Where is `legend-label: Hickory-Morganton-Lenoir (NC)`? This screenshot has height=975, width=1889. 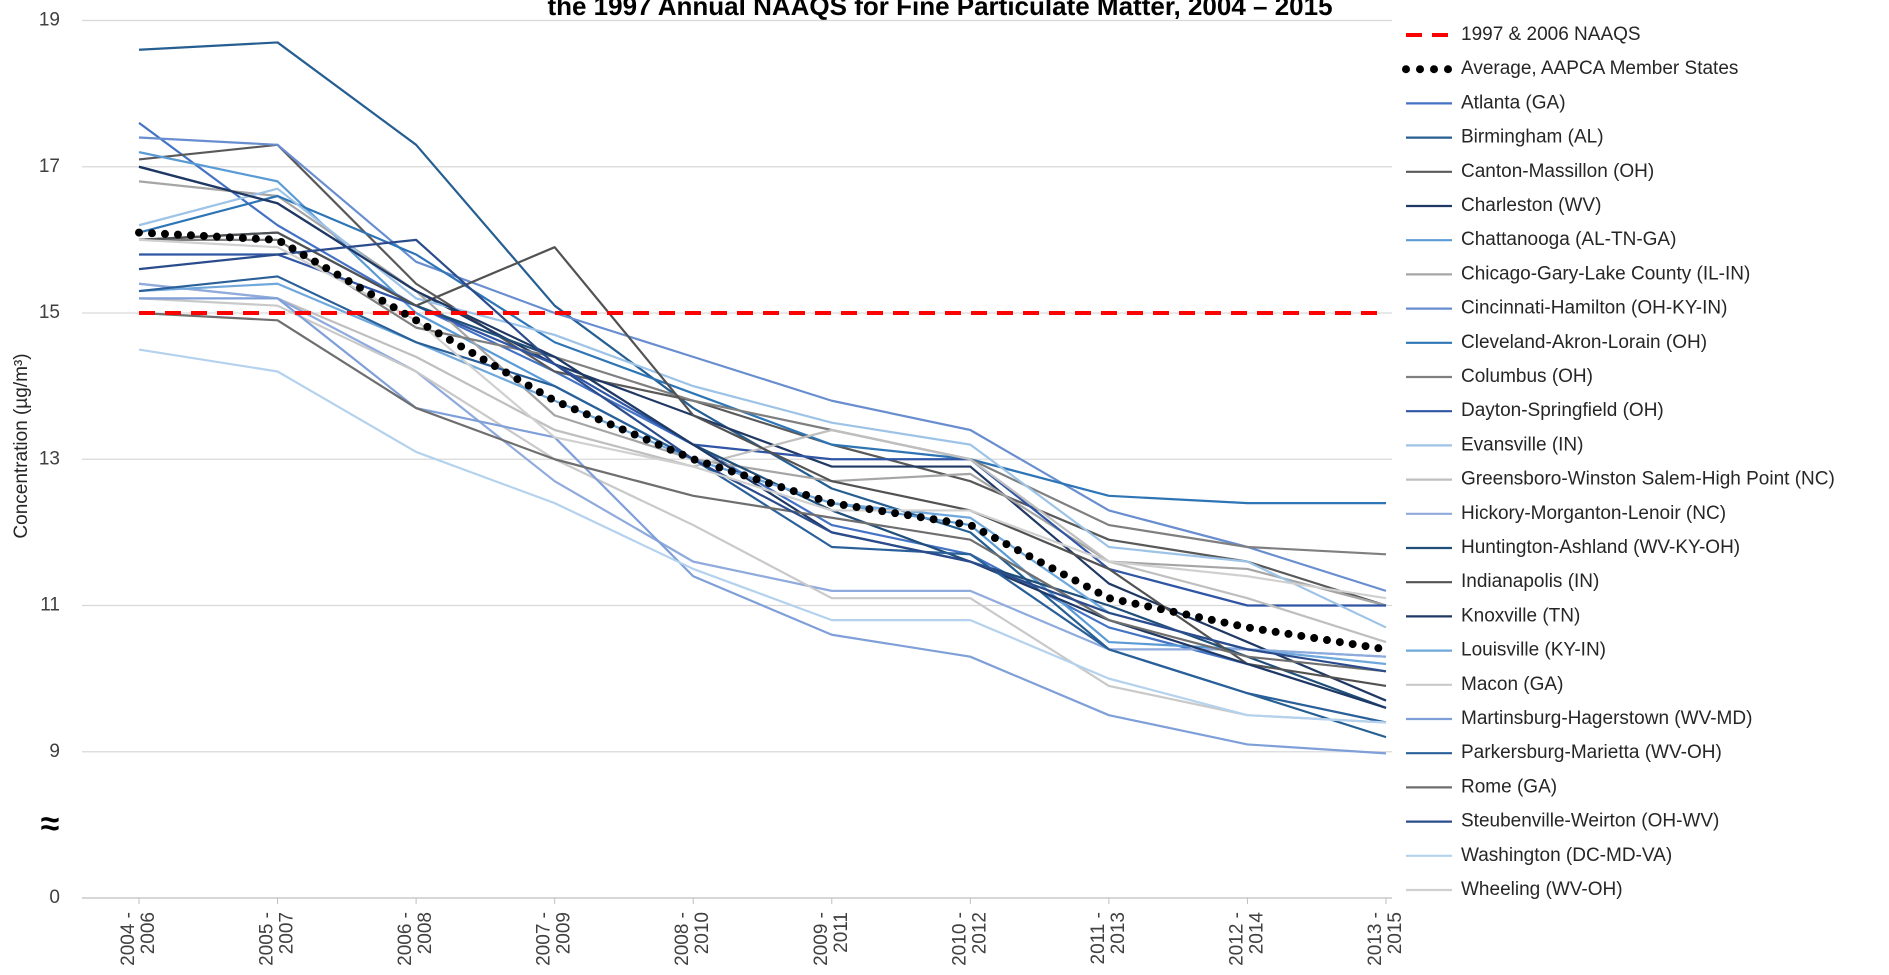
legend-label: Hickory-Morganton-Lenoir (NC) is located at coordinates (1593, 513).